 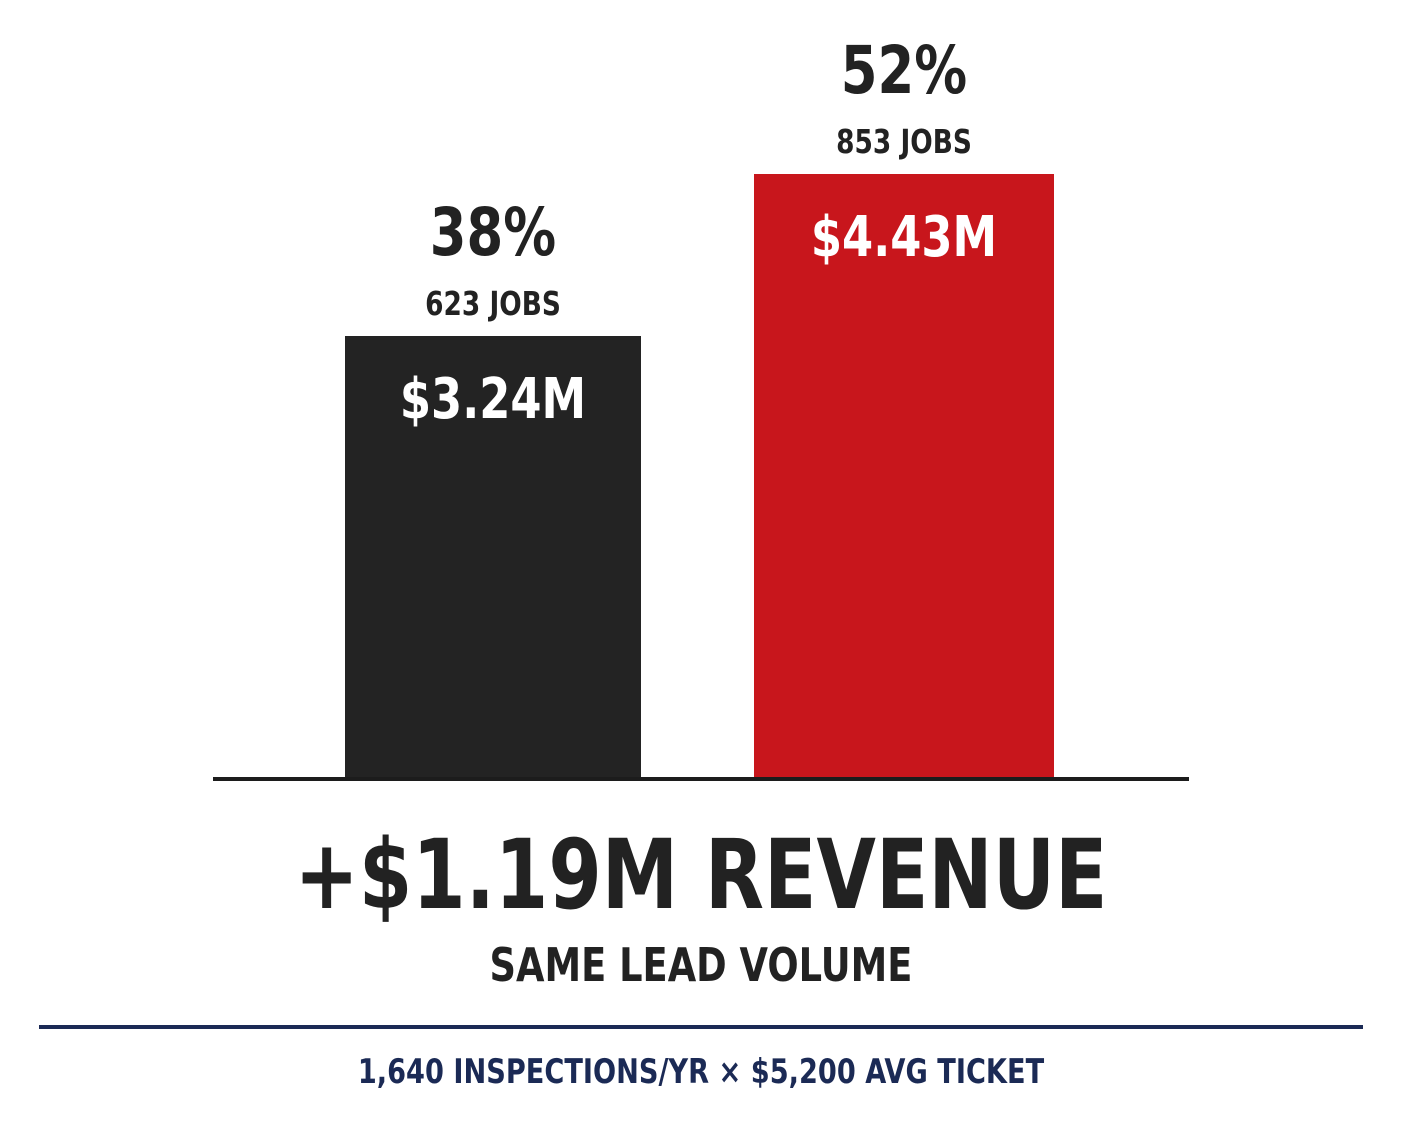 I want to click on subheadline: SAME LEAD VOLUME, so click(x=701, y=965).